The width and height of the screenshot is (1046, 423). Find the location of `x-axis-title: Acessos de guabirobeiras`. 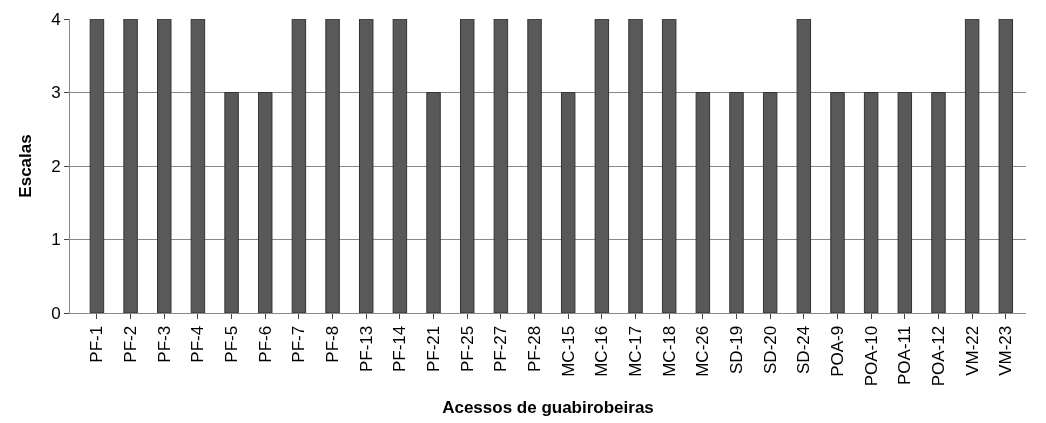

x-axis-title: Acessos de guabirobeiras is located at coordinates (548, 407).